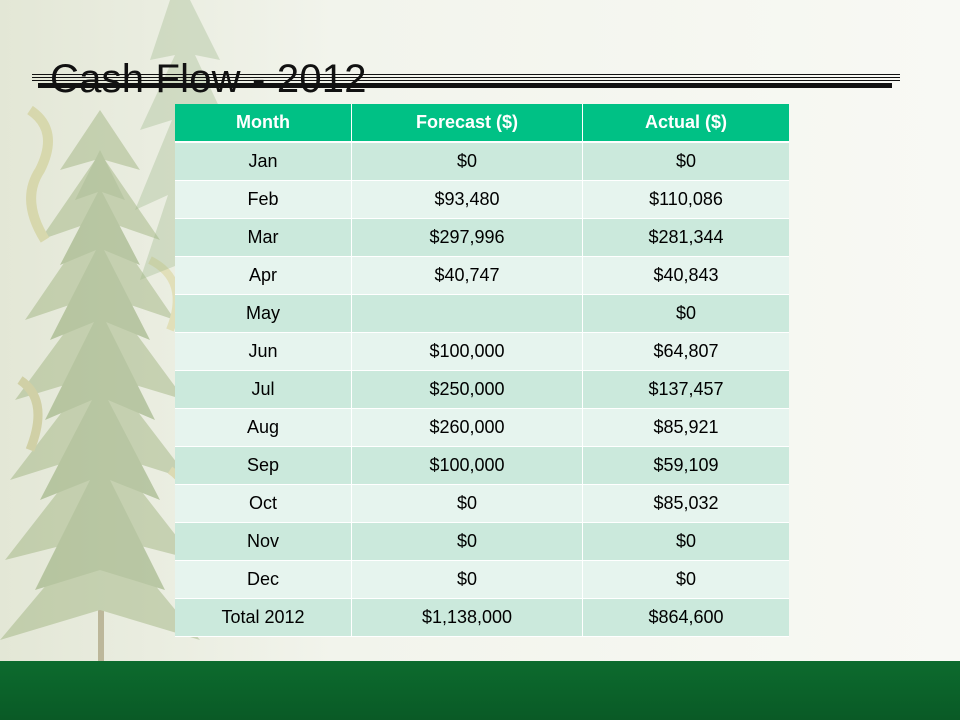 The image size is (960, 720). Describe the element at coordinates (467, 428) in the screenshot. I see `cell-forecast: $260,000` at that location.